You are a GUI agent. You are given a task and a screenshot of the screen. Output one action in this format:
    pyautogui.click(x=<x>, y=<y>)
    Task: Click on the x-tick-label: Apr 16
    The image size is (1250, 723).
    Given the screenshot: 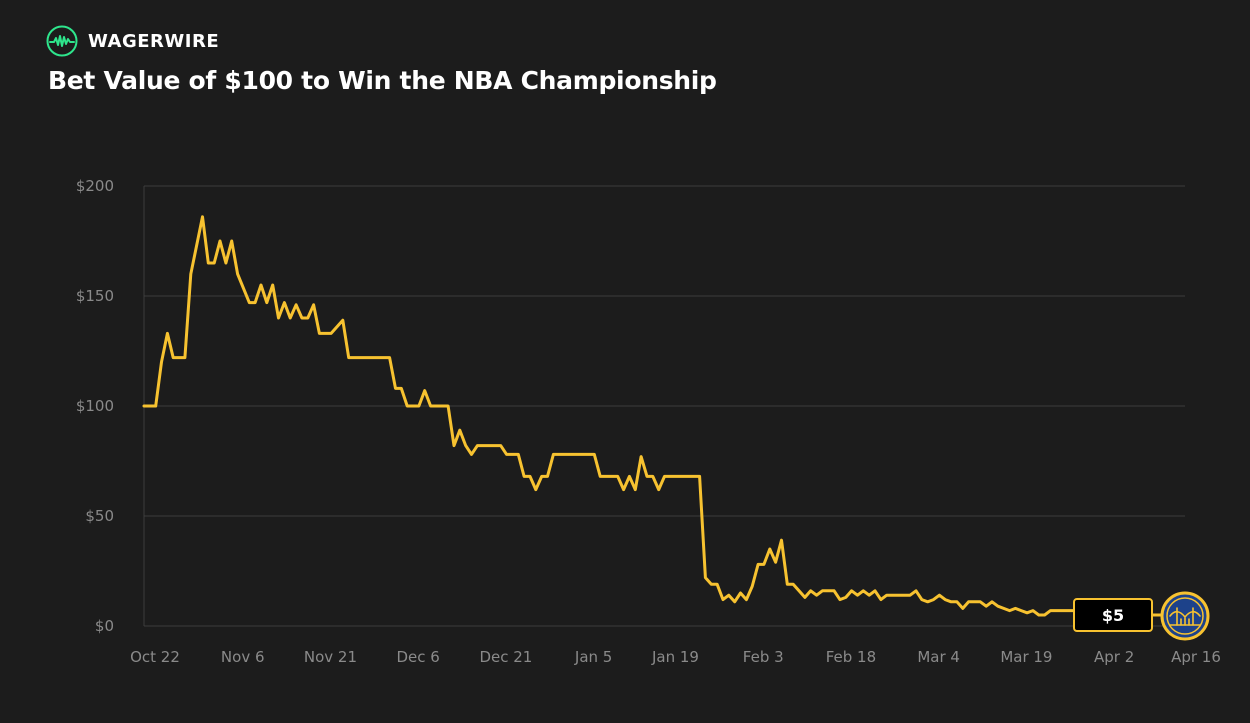 What is the action you would take?
    pyautogui.click(x=1196, y=657)
    